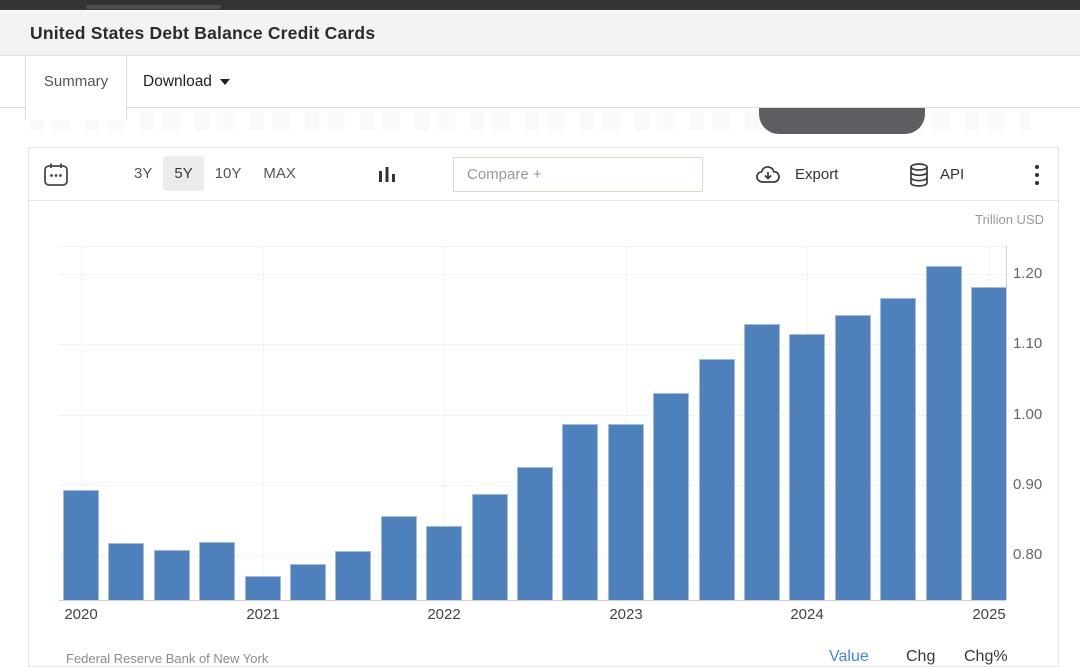  I want to click on y-axis-tick-label: 0.80, so click(1028, 554).